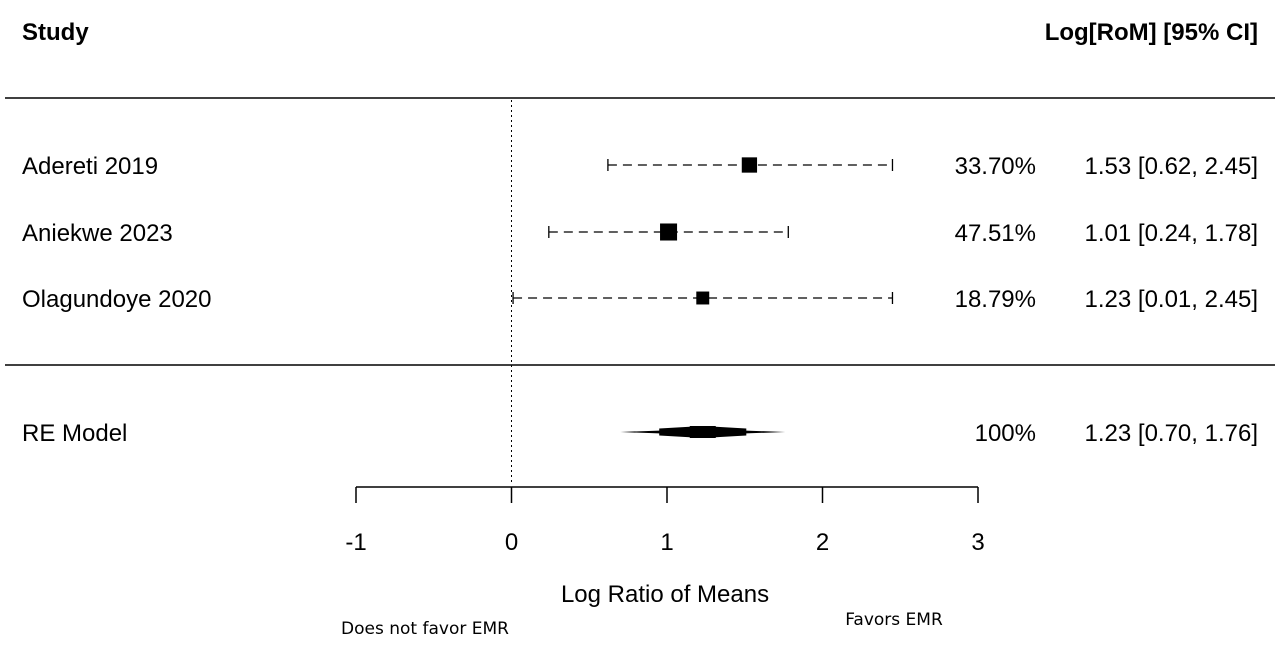 The image size is (1280, 649). What do you see at coordinates (97, 233) in the screenshot?
I see `study-label: Aniekwe 2023` at bounding box center [97, 233].